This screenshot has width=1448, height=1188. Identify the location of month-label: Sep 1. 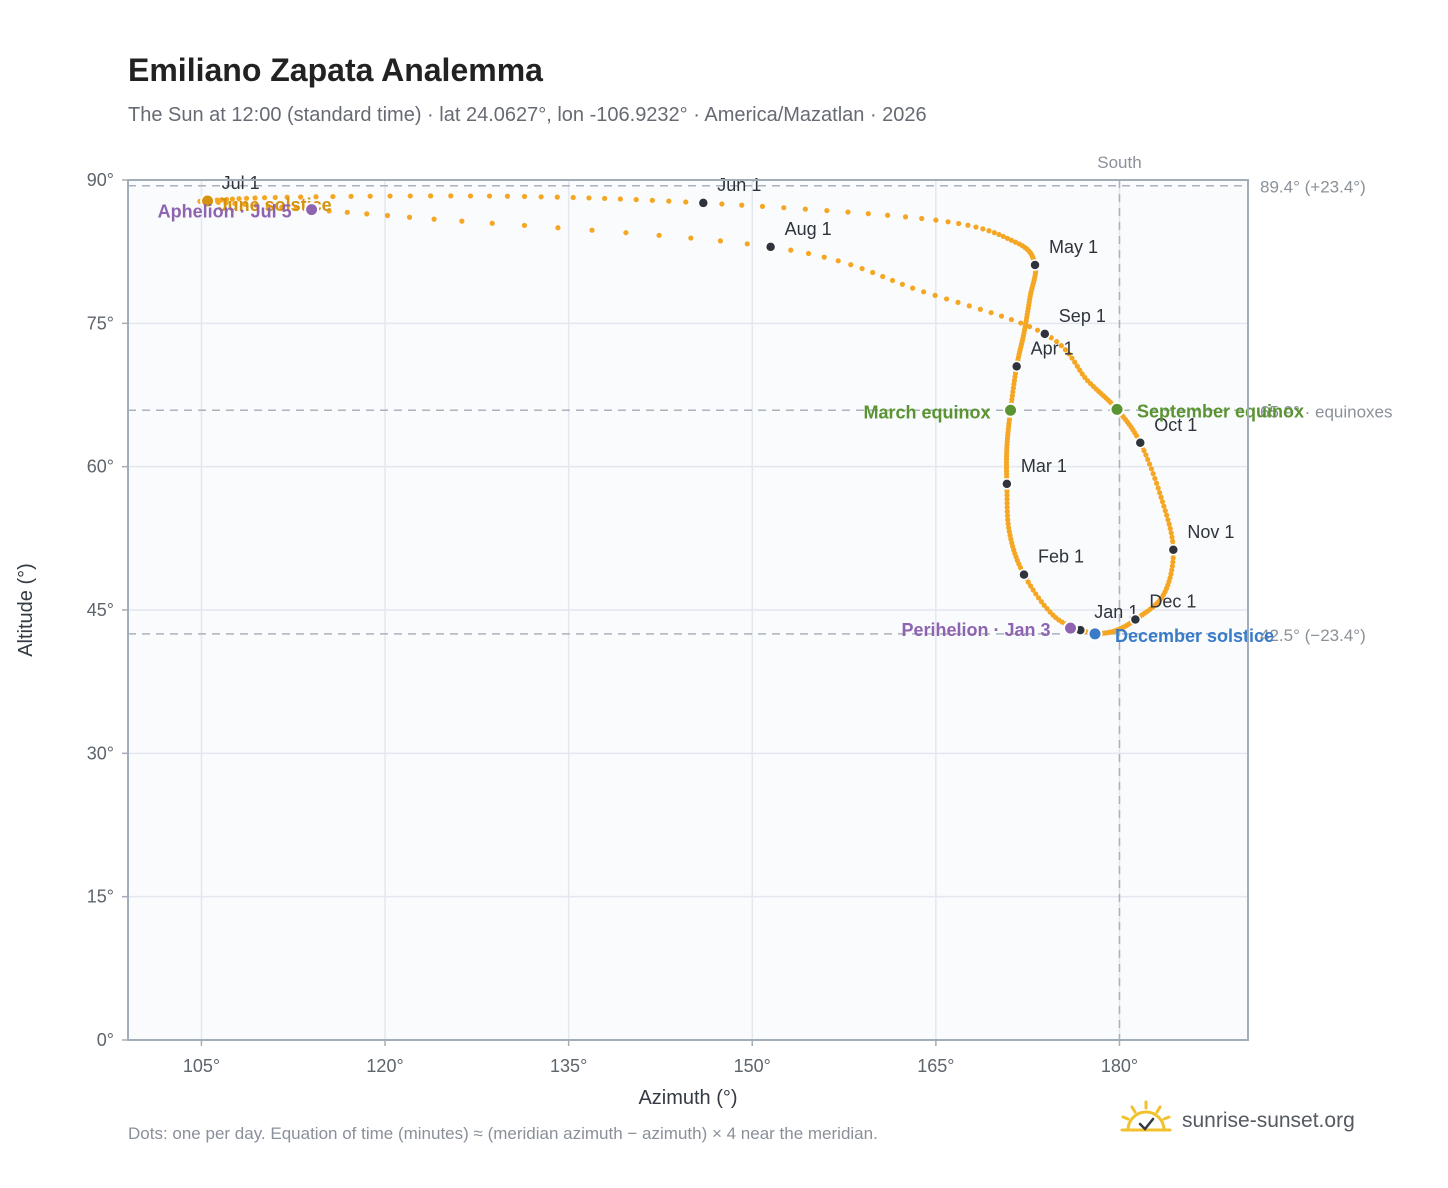
(1082, 316).